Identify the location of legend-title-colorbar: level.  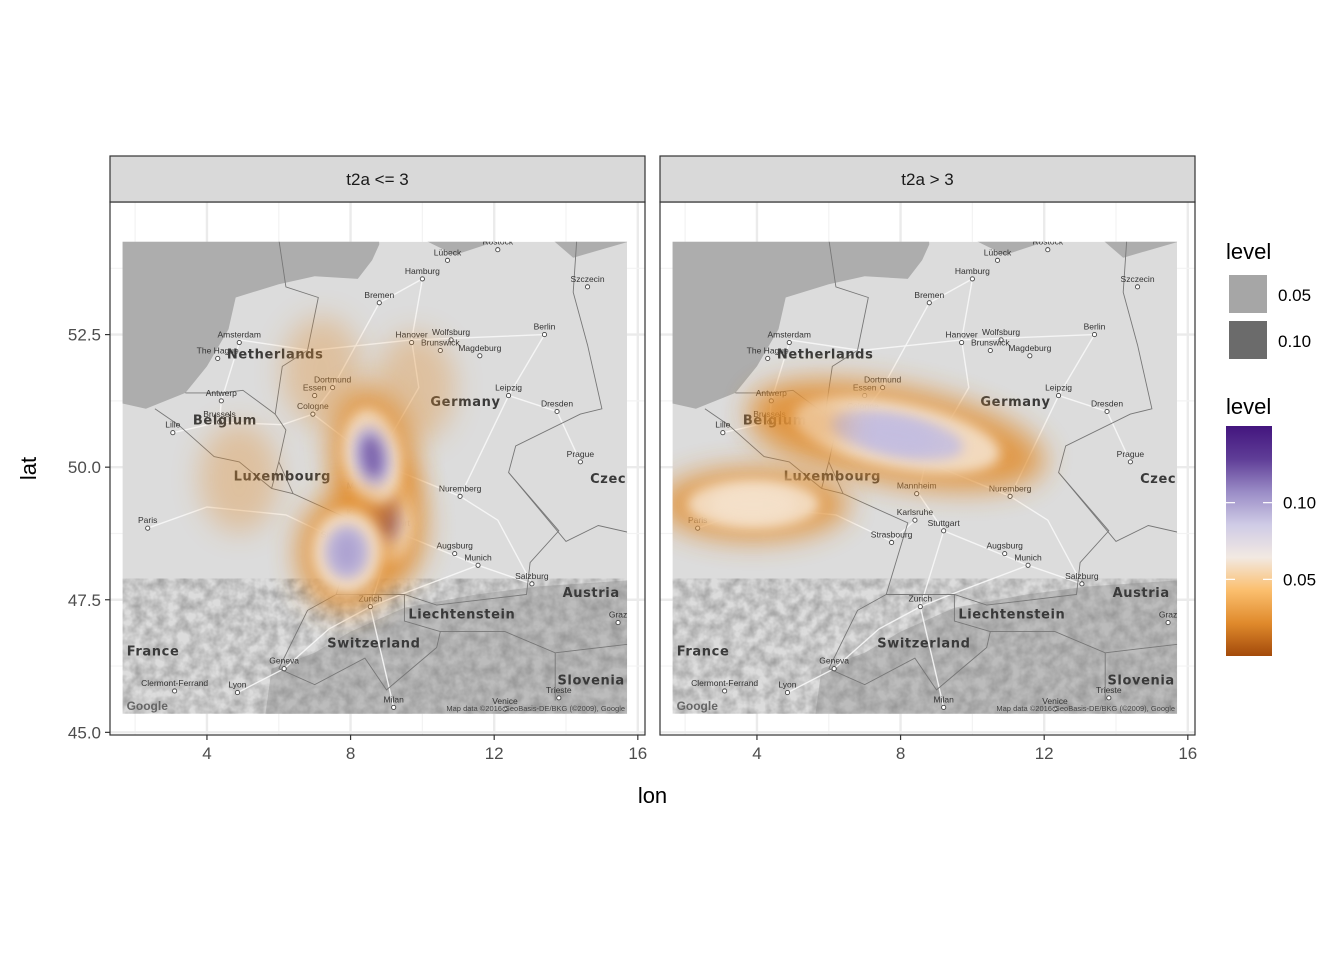
(1248, 406).